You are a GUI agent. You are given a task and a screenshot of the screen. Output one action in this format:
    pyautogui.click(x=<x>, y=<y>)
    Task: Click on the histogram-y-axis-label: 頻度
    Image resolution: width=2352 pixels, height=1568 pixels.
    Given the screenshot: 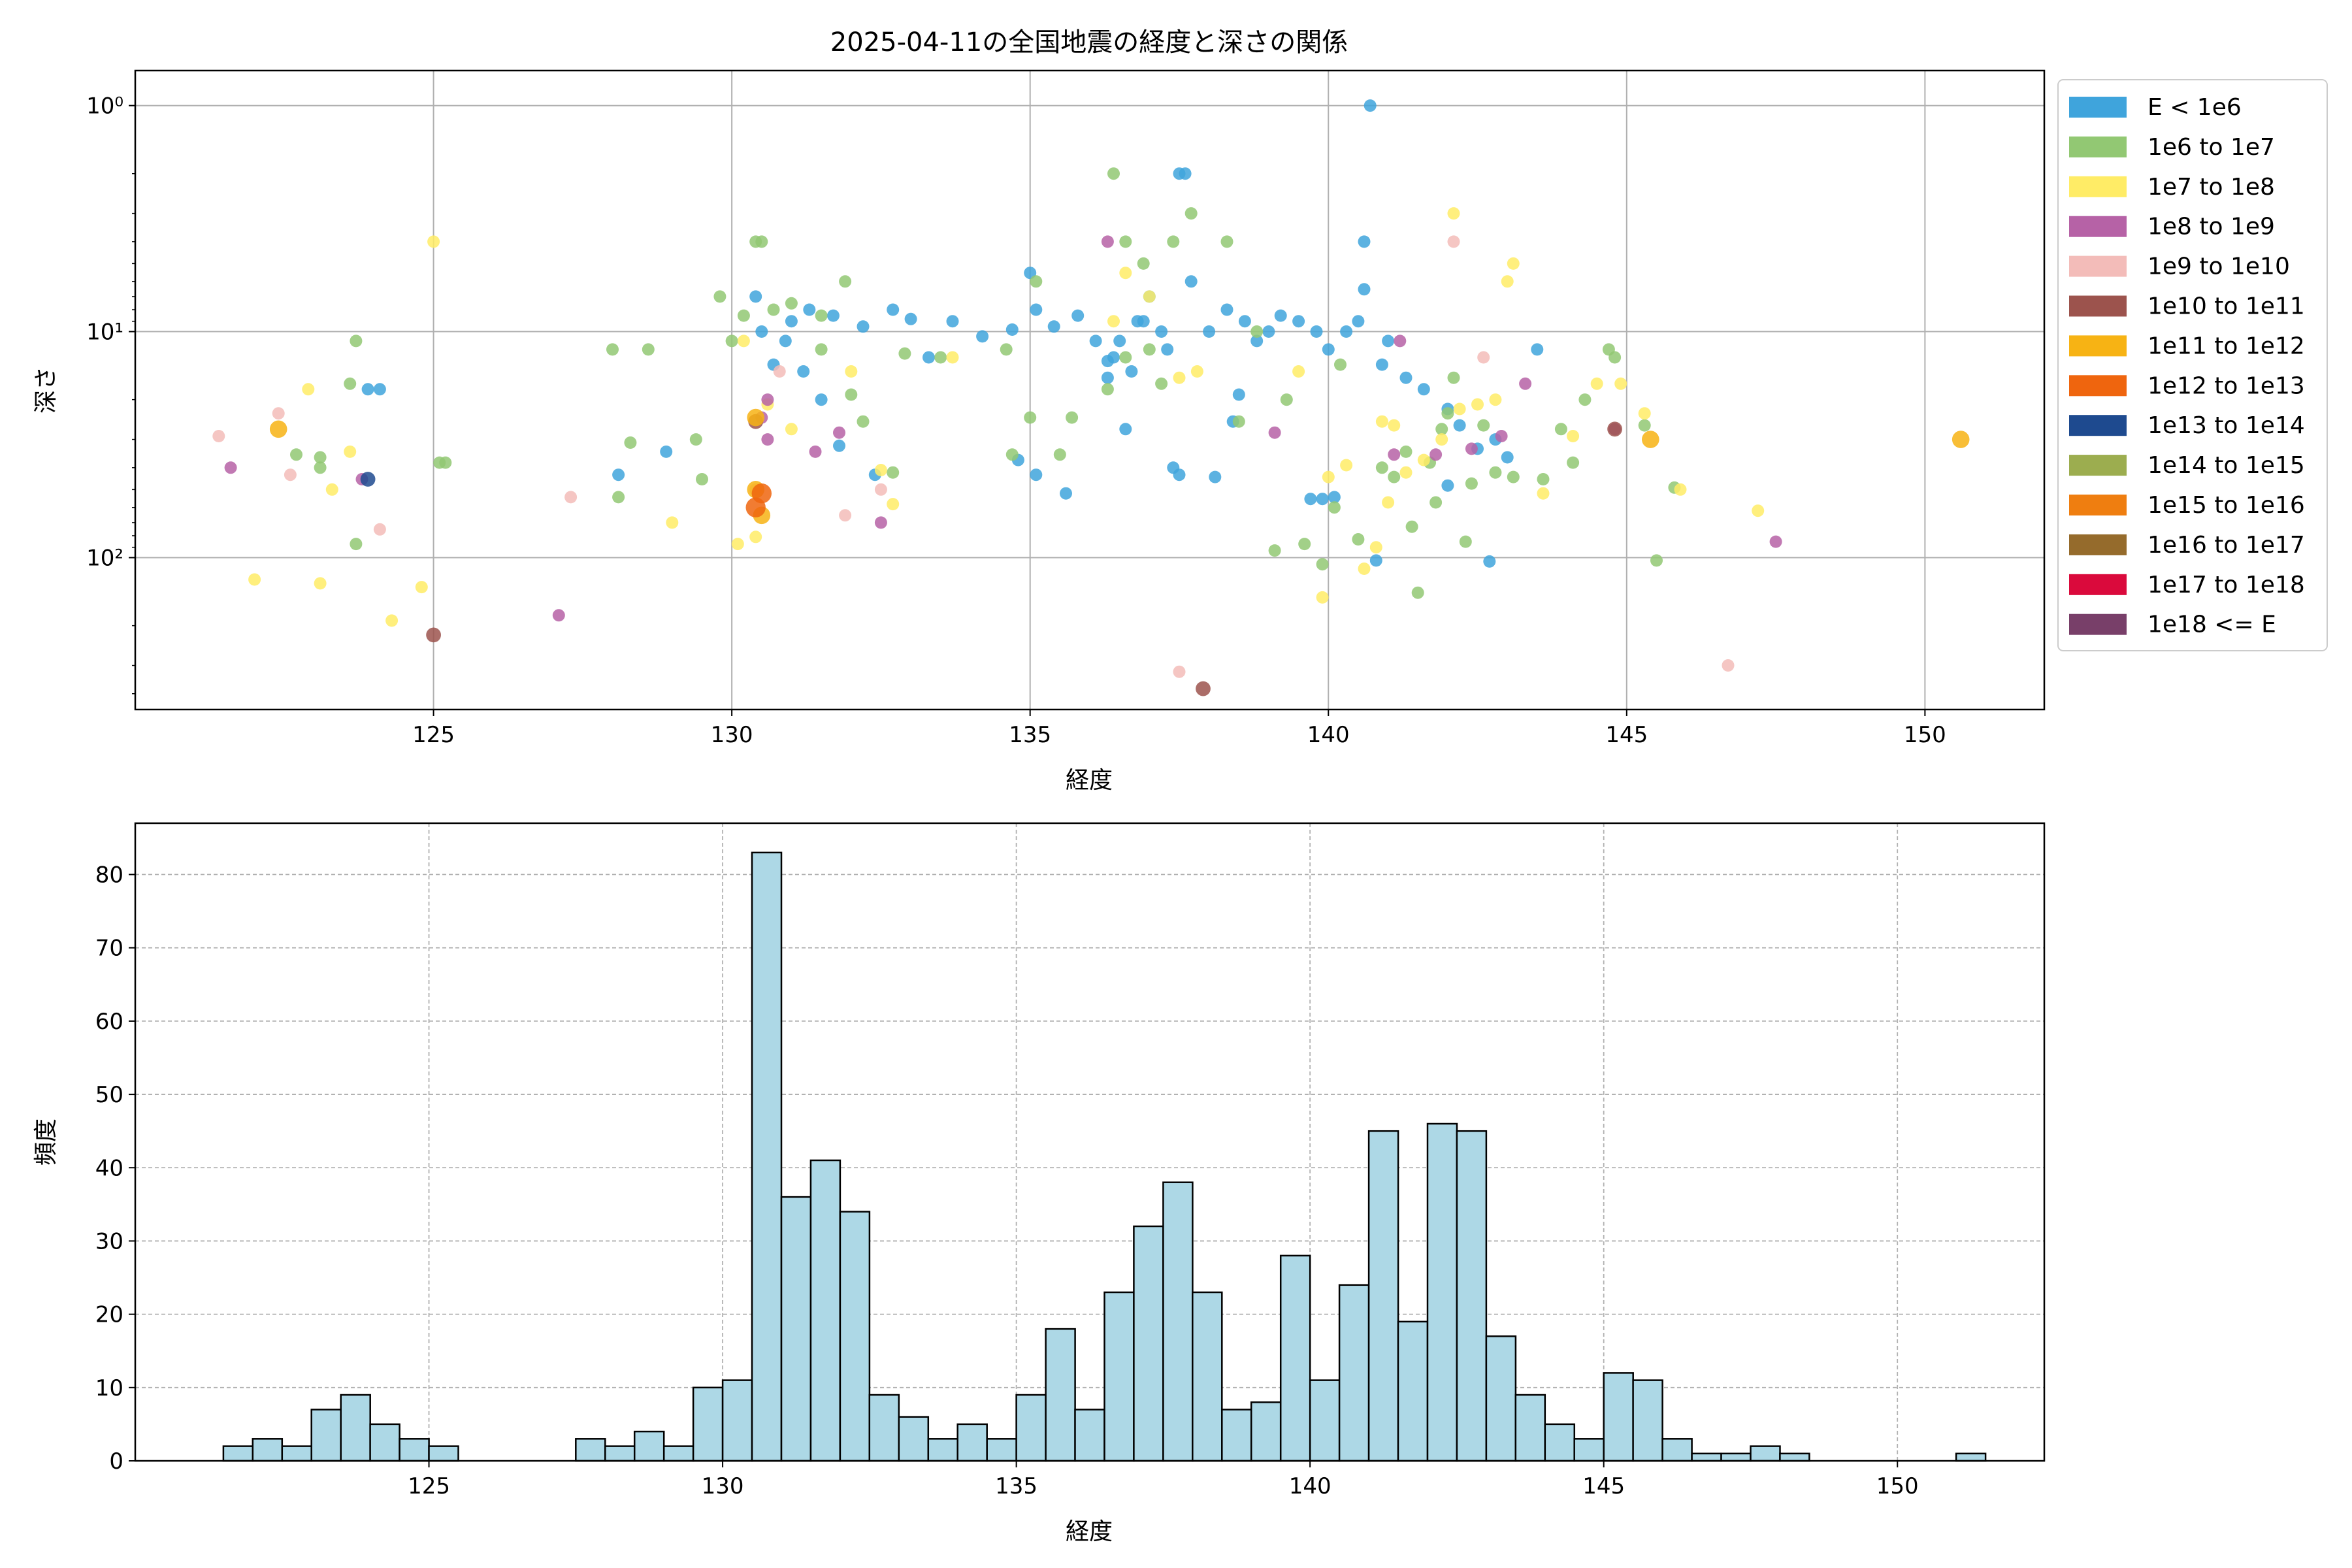 What is the action you would take?
    pyautogui.click(x=46, y=1142)
    